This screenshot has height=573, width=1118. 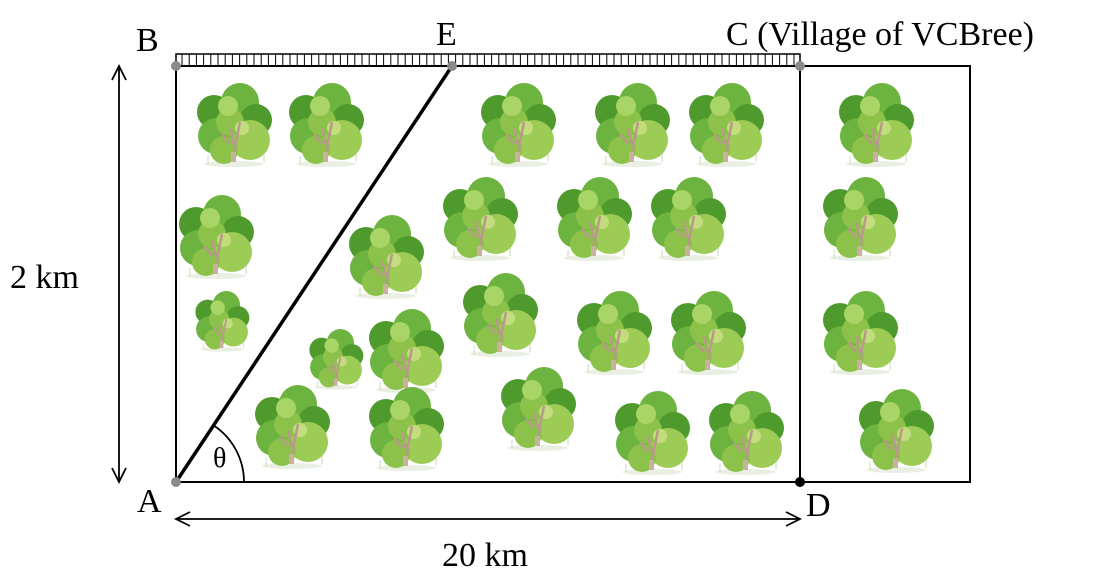 What do you see at coordinates (488, 60) in the screenshot?
I see `road-rail-icon` at bounding box center [488, 60].